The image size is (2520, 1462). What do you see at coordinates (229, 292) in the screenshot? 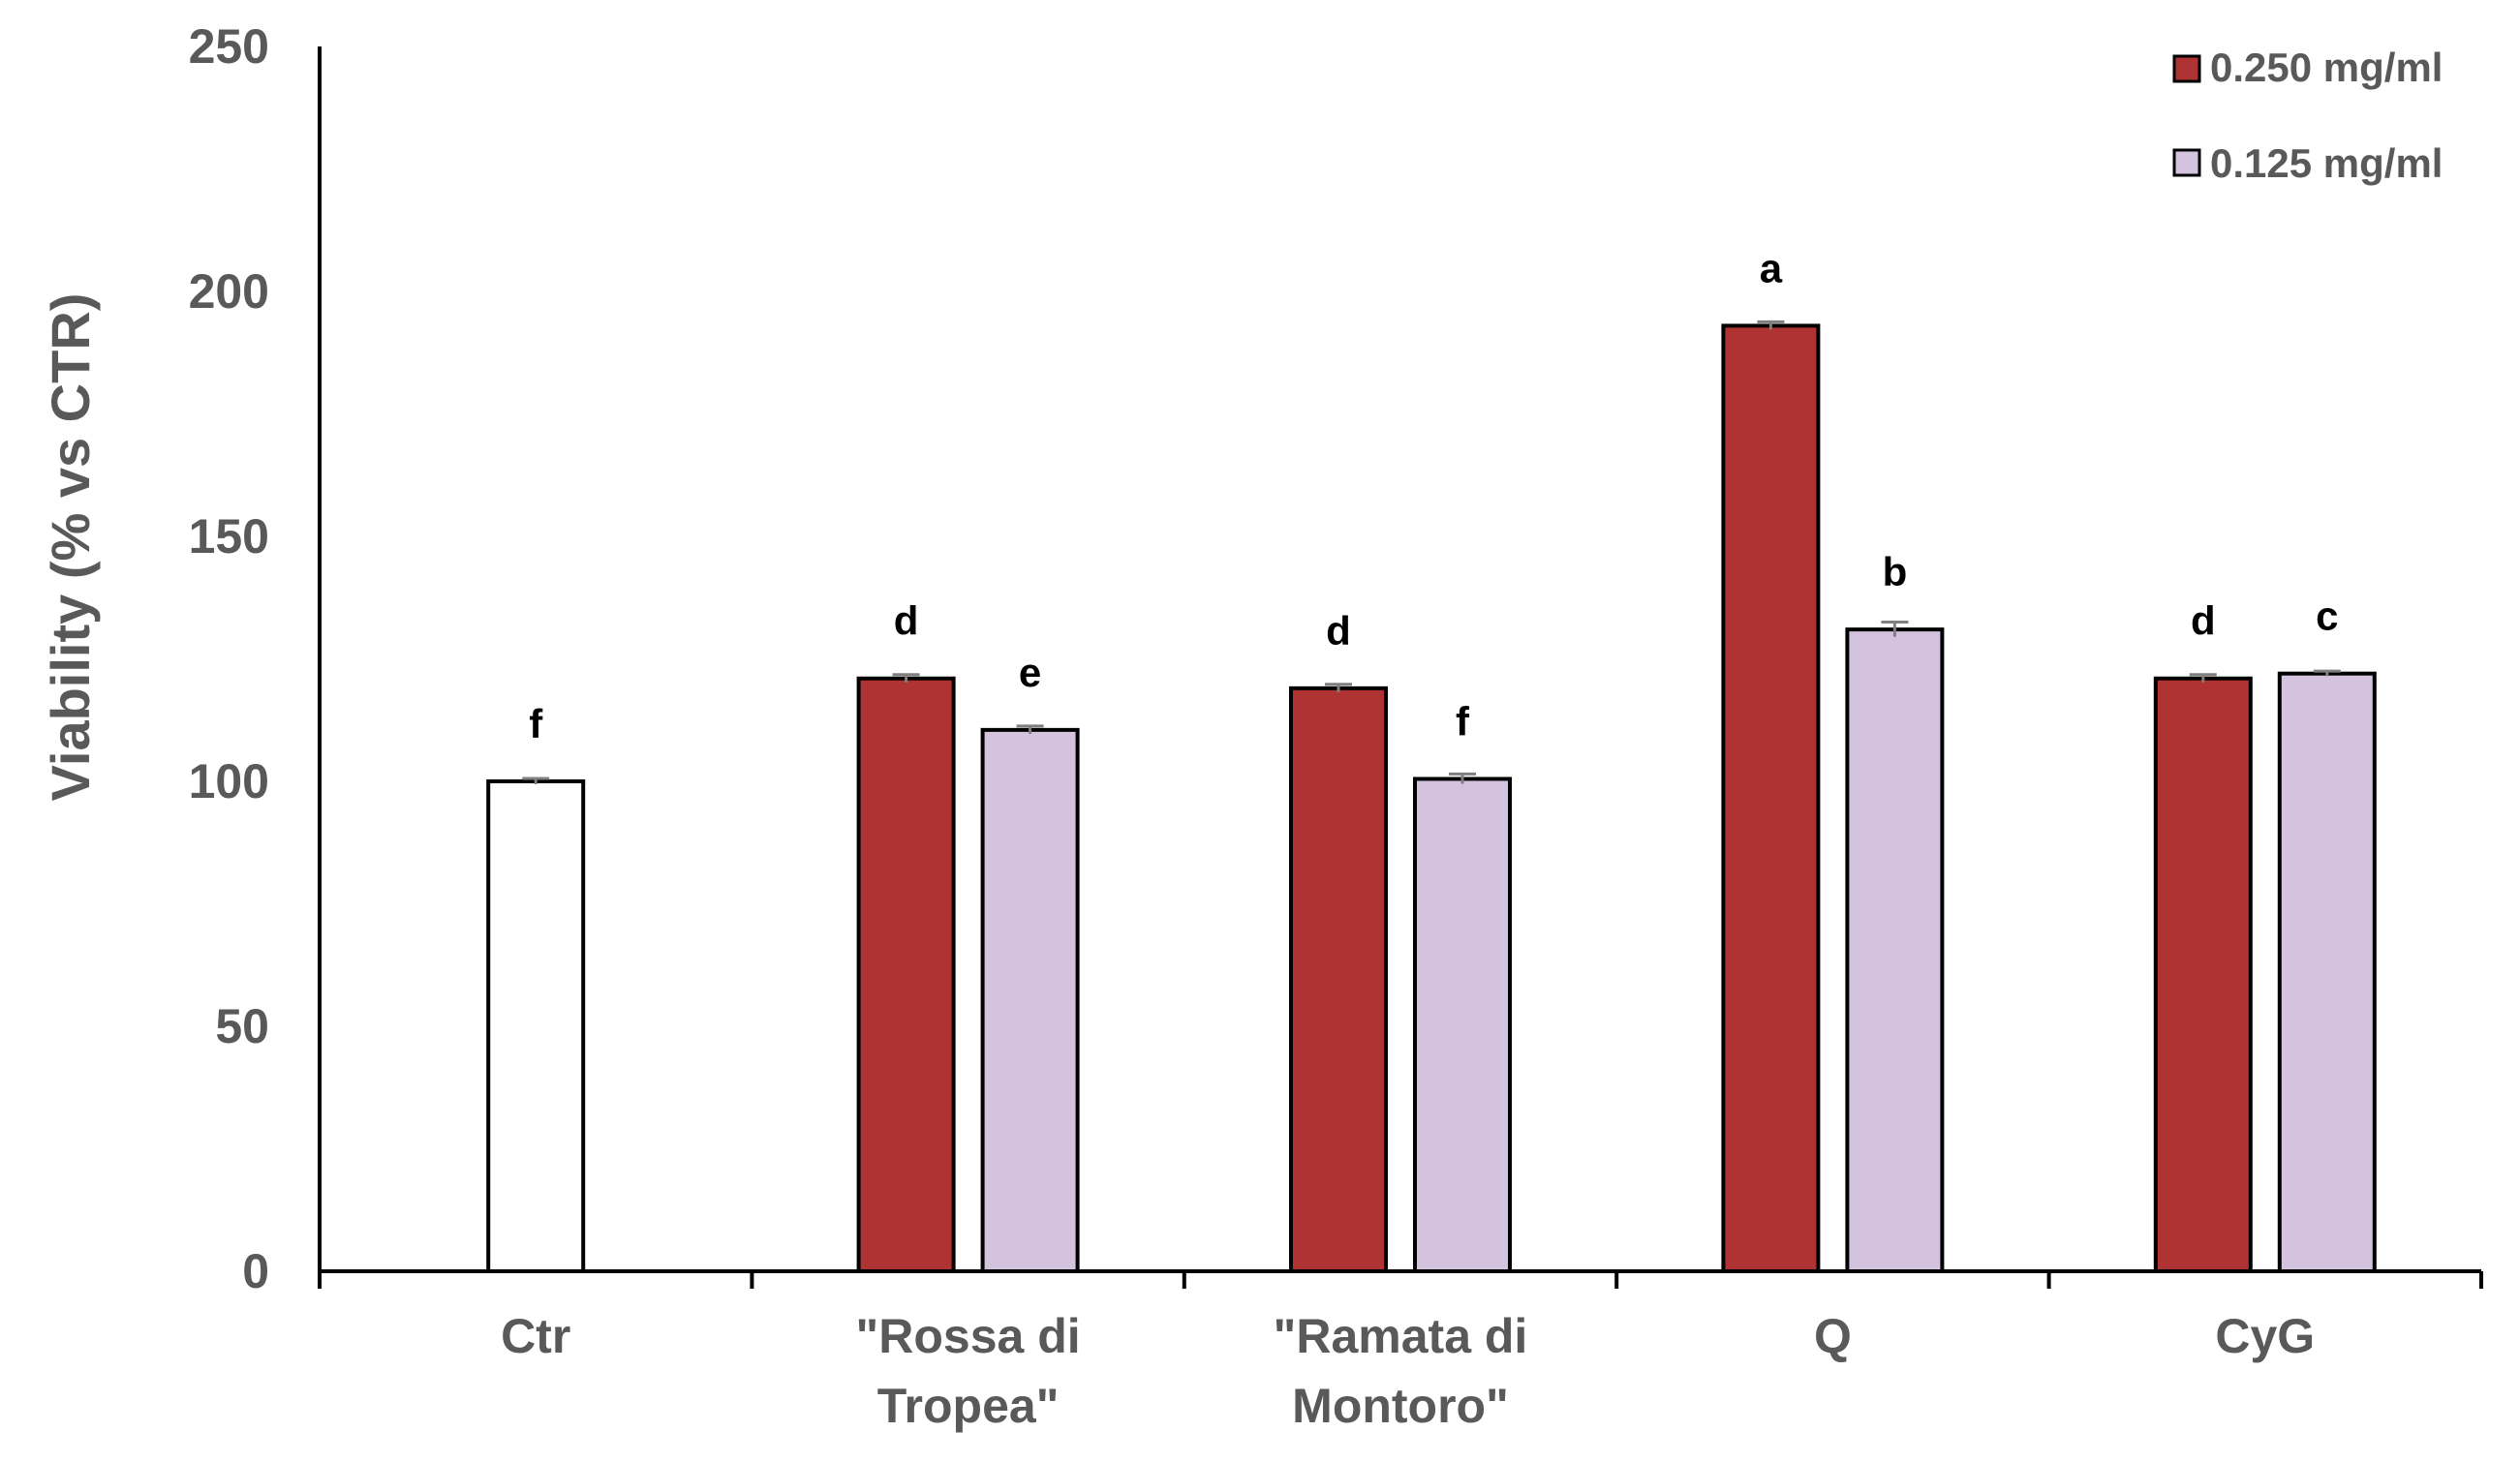
I see `y-tick-label: 200` at bounding box center [229, 292].